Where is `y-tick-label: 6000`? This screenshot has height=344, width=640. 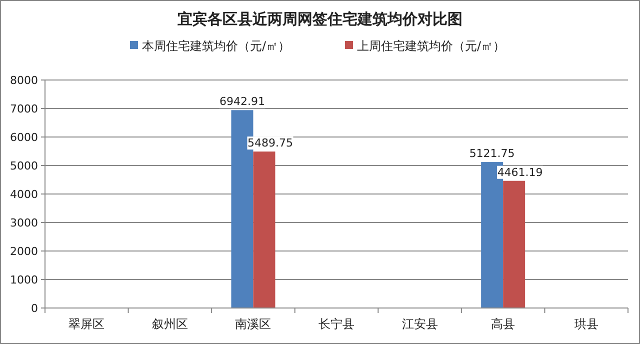
y-tick-label: 6000 is located at coordinates (24, 137).